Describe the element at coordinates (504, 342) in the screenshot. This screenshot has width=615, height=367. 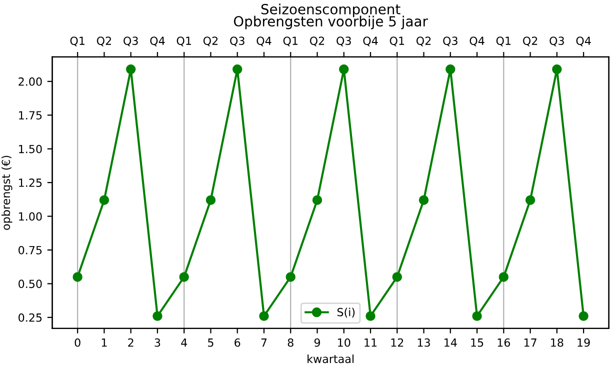
I see `x-tick-label: 16` at that location.